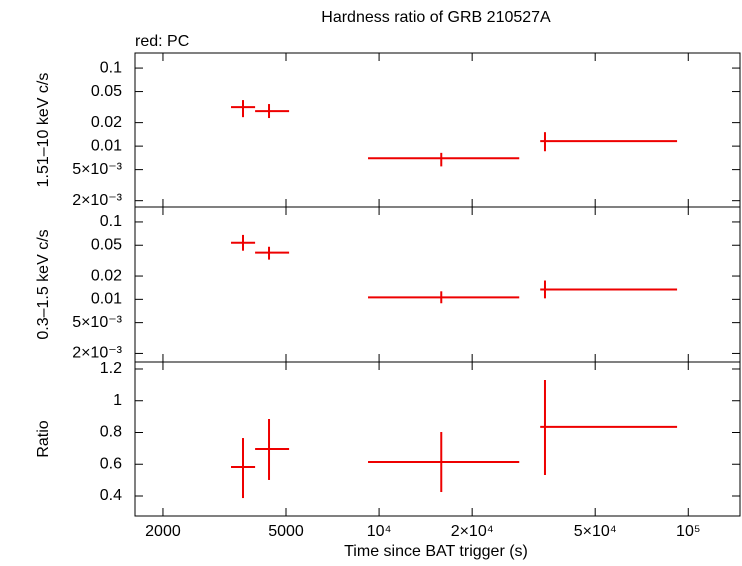  What do you see at coordinates (111, 368) in the screenshot?
I see `y-tick-label: 1.2` at bounding box center [111, 368].